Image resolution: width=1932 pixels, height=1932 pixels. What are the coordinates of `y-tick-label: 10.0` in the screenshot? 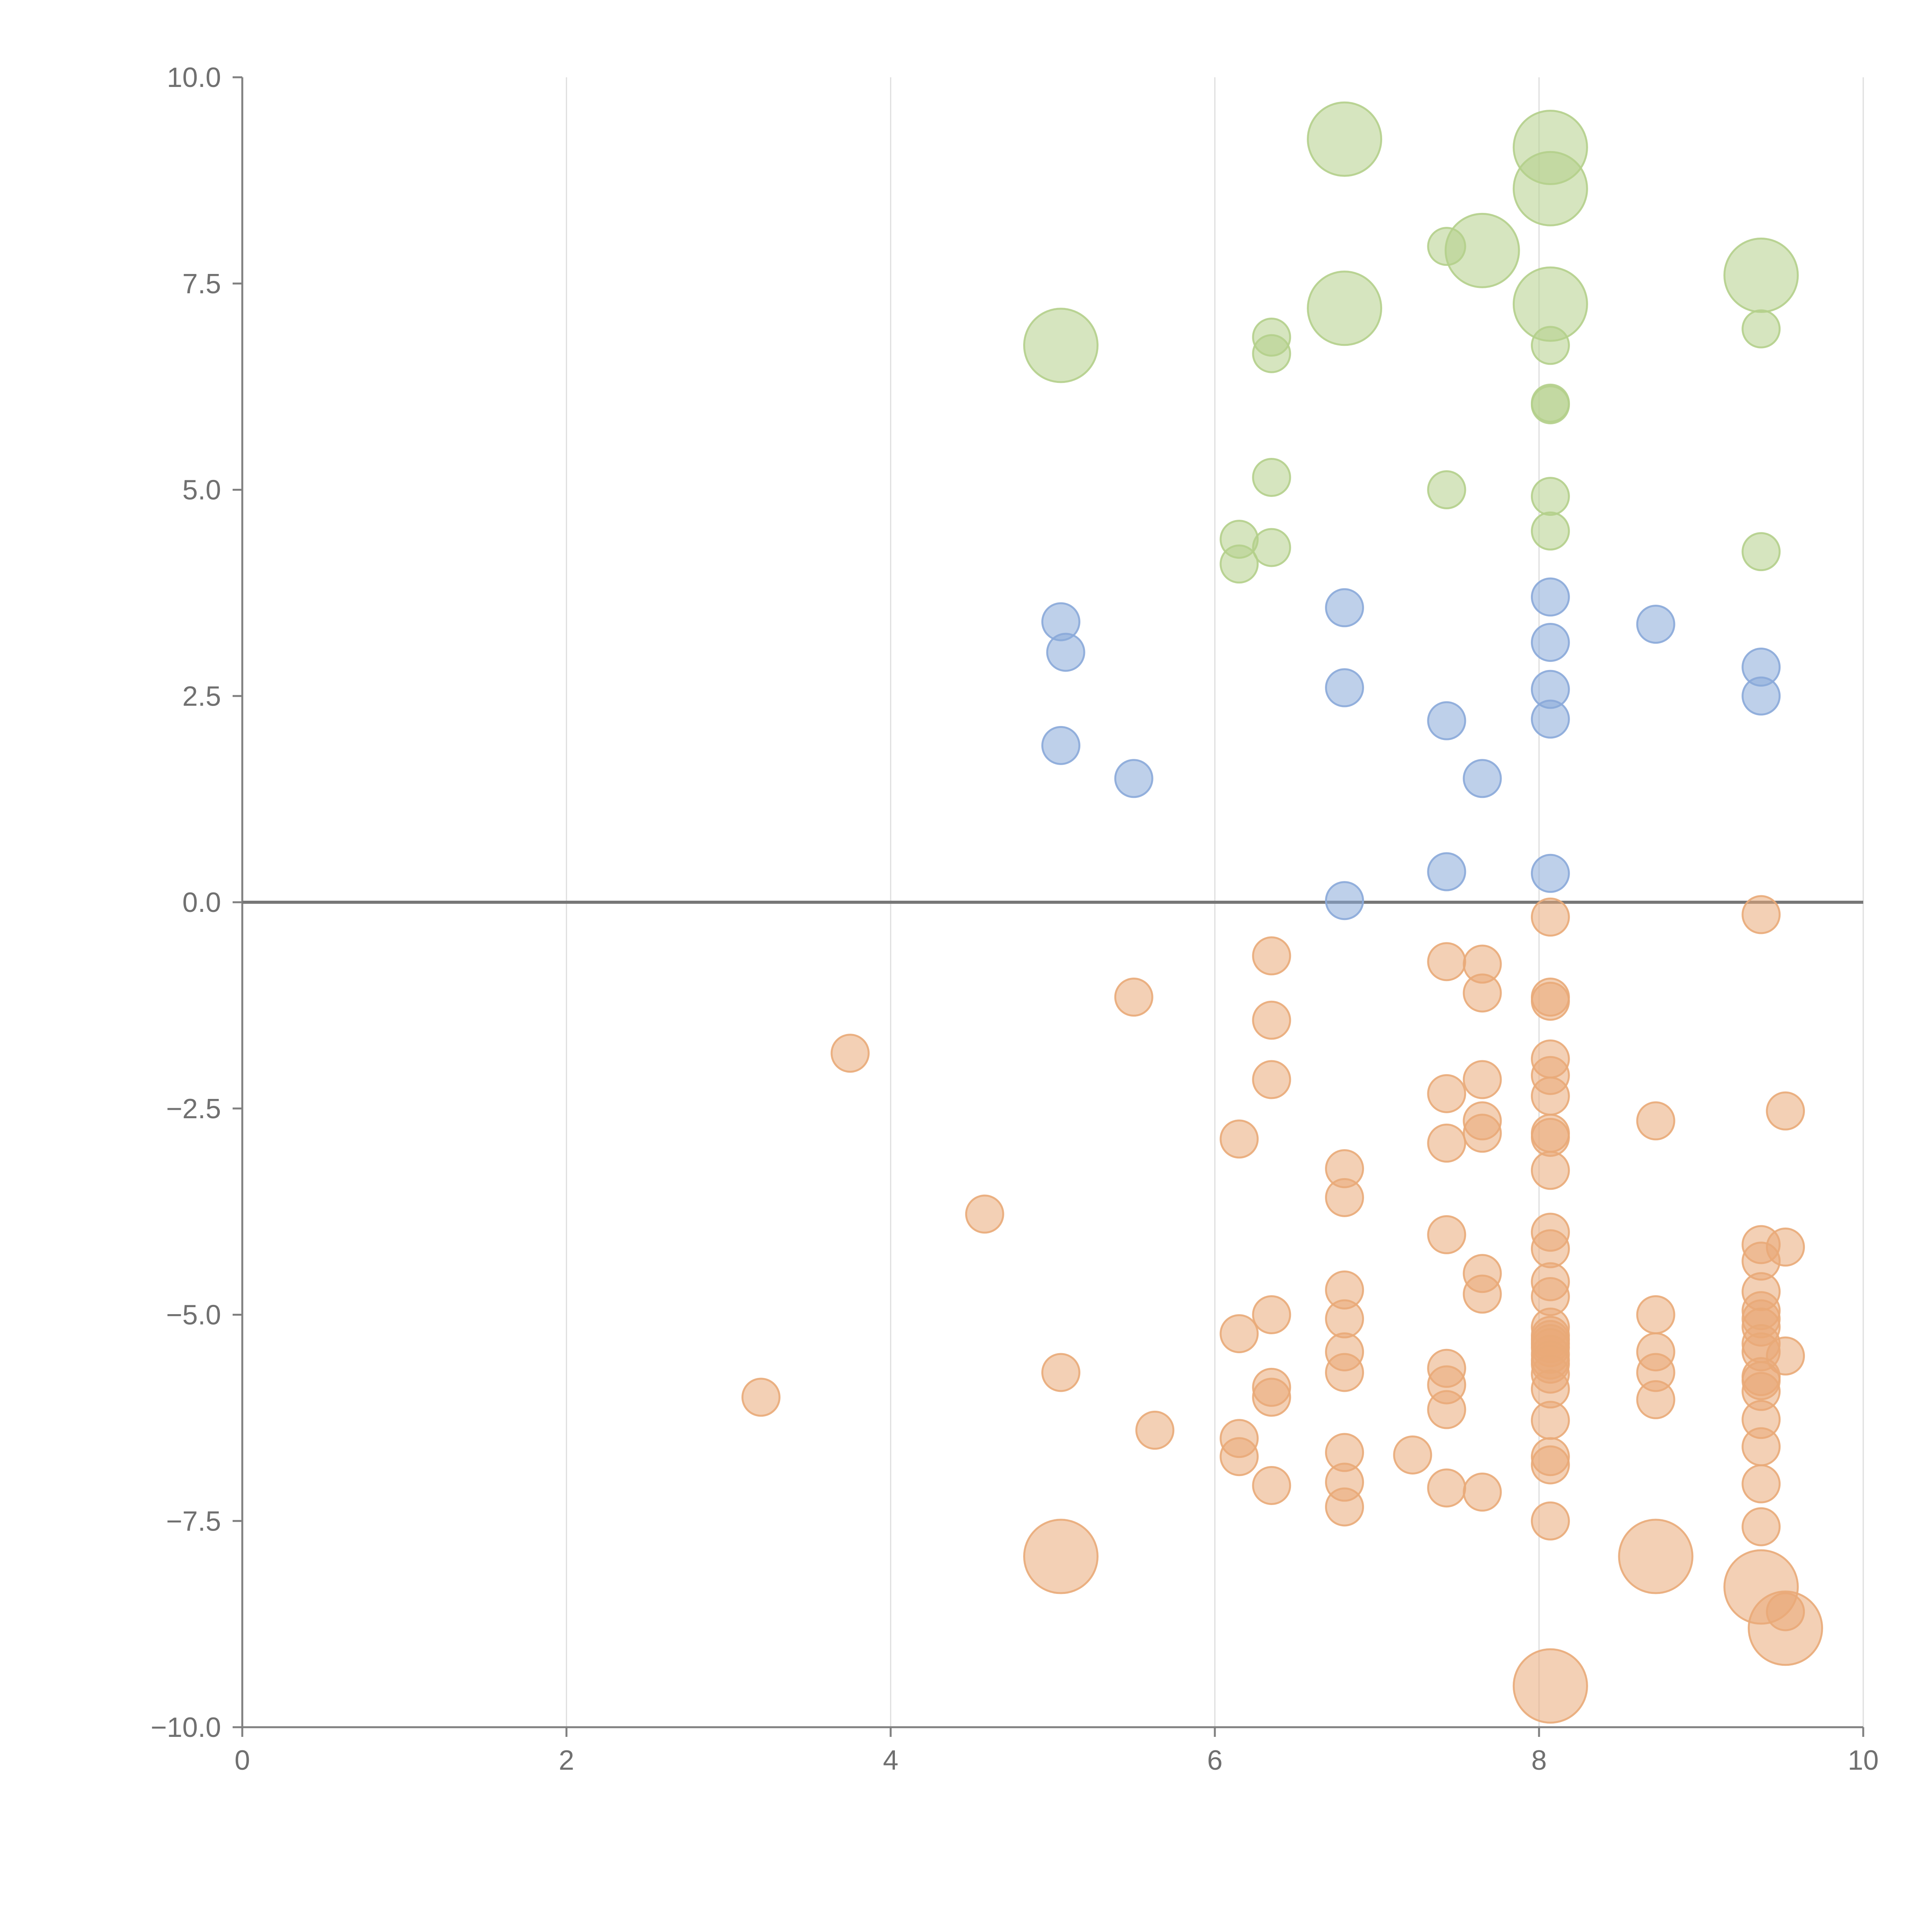 It's located at (194, 78).